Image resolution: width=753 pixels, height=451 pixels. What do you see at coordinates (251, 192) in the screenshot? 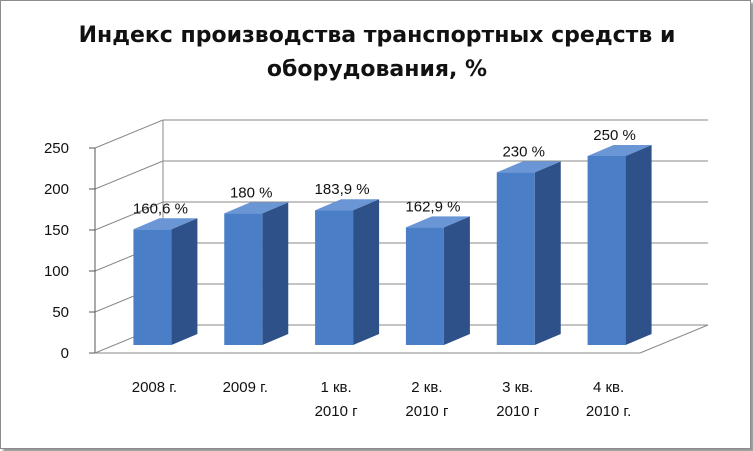
I see `data-label: 180 %` at bounding box center [251, 192].